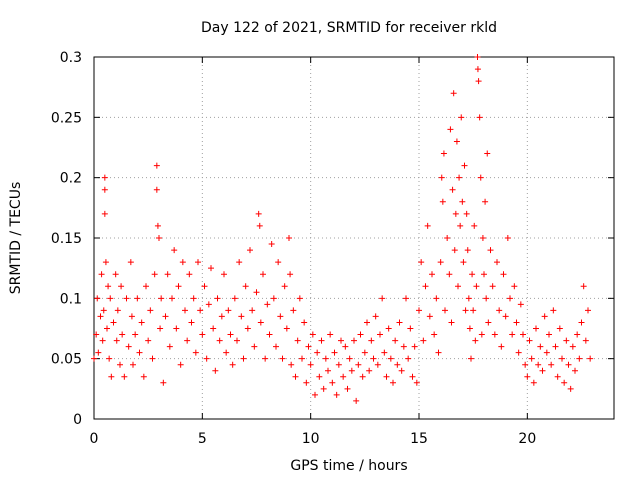  Describe the element at coordinates (527, 439) in the screenshot. I see `x-tick-label: 20` at that location.